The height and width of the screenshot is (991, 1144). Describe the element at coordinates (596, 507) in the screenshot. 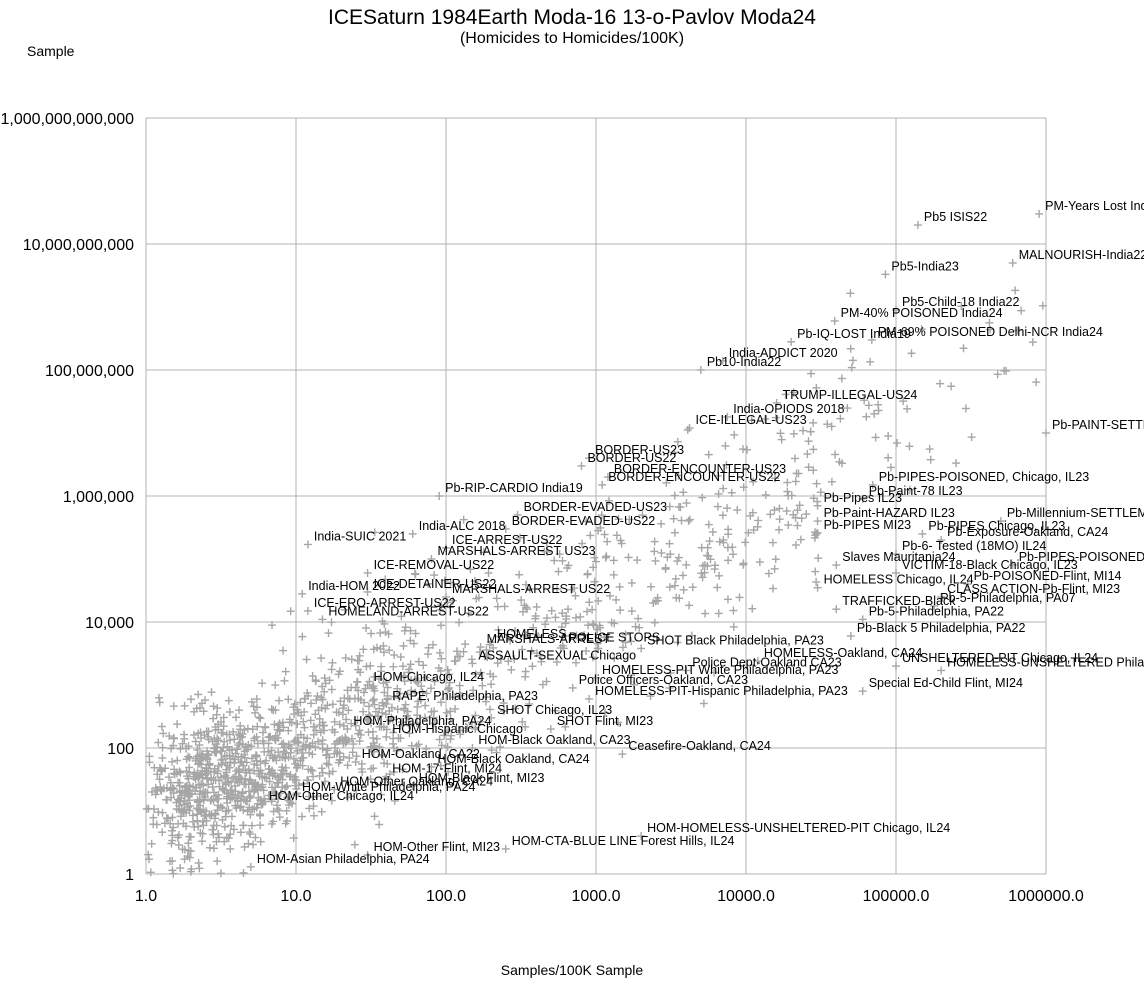

I see `data-label: BORDER-EVADED-US23` at that location.